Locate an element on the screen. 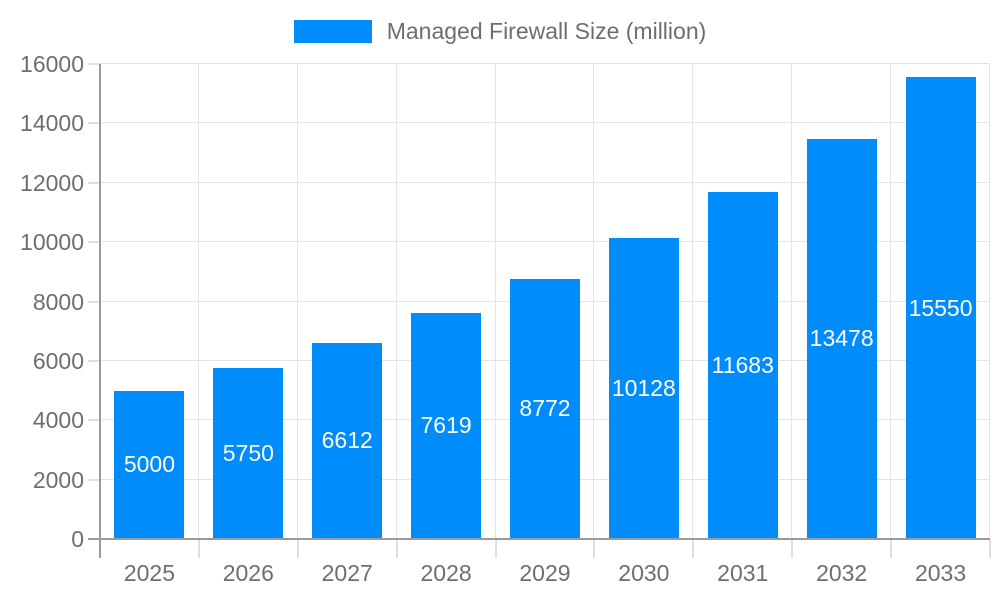 Image resolution: width=1000 pixels, height=600 pixels. x-axis-label: 2029 is located at coordinates (545, 573).